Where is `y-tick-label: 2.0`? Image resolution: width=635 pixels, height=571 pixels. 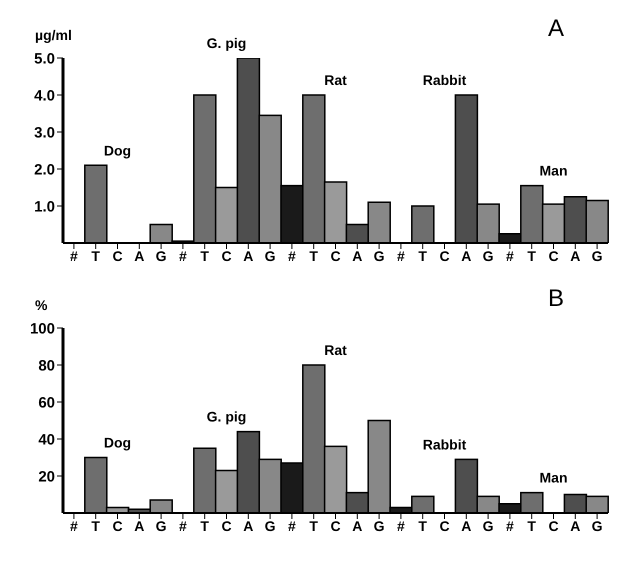
y-tick-label: 2.0 is located at coordinates (44, 169).